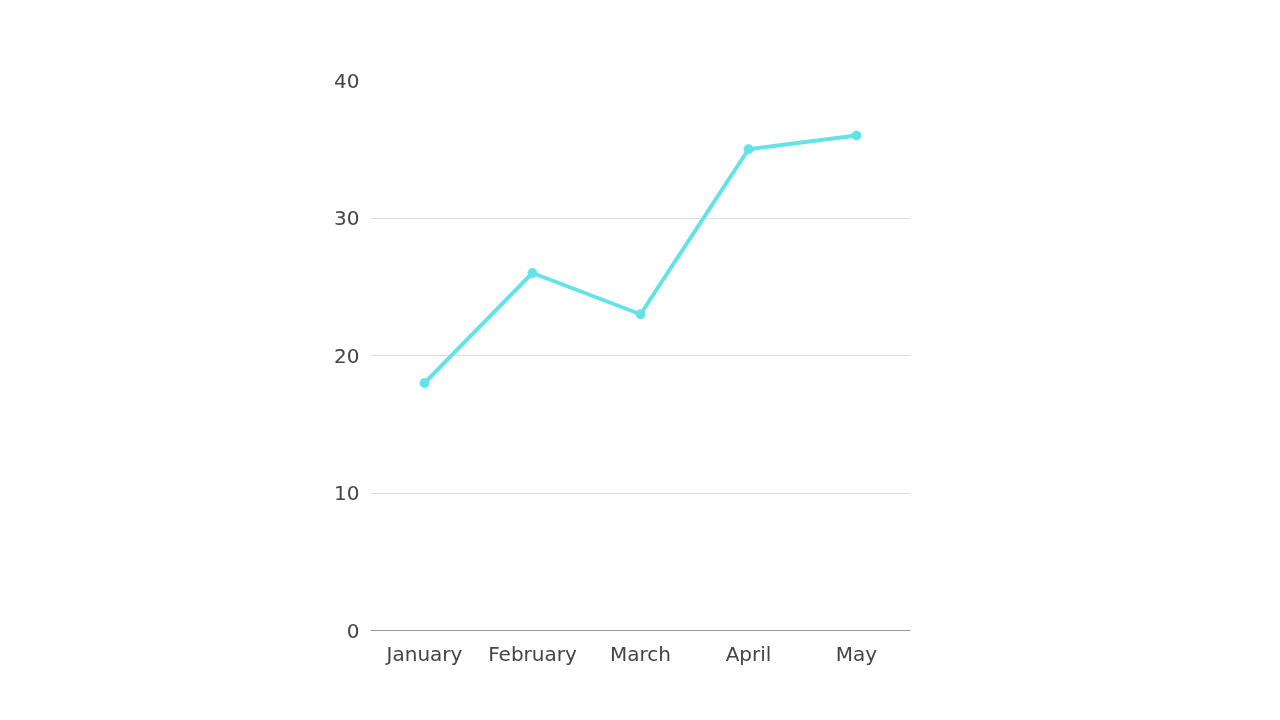 This screenshot has height=720, width=1280. What do you see at coordinates (347, 493) in the screenshot?
I see `y-tick-label: 10` at bounding box center [347, 493].